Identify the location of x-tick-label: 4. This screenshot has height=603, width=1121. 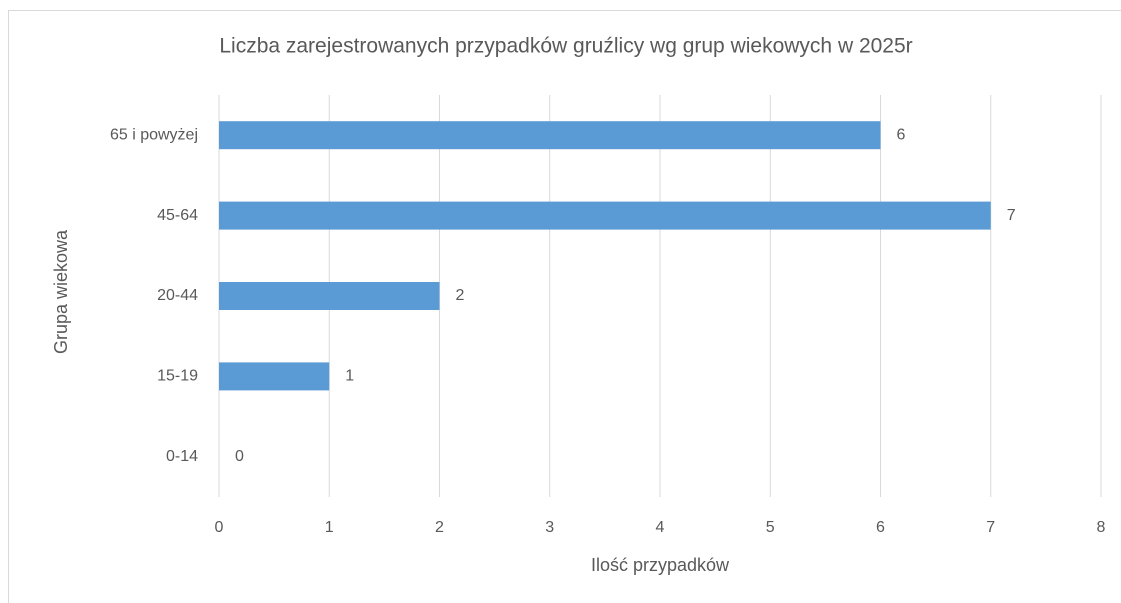
(660, 527).